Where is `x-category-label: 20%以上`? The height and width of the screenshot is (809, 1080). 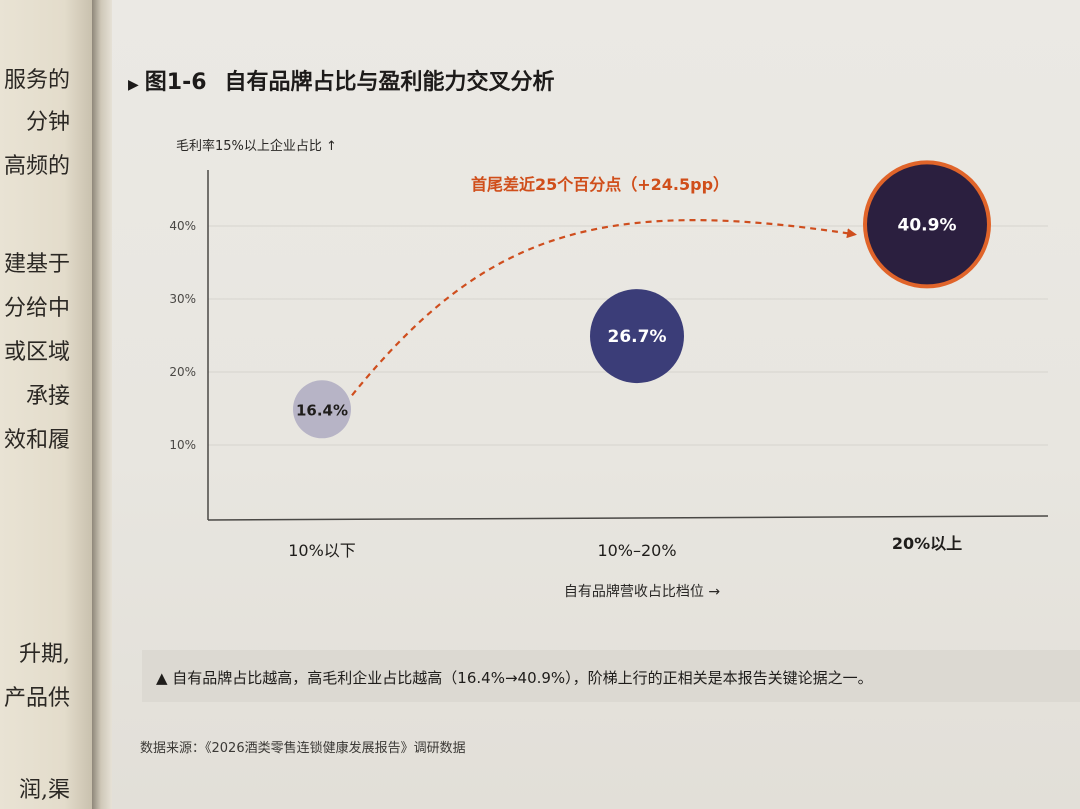
x-category-label: 20%以上 is located at coordinates (927, 543).